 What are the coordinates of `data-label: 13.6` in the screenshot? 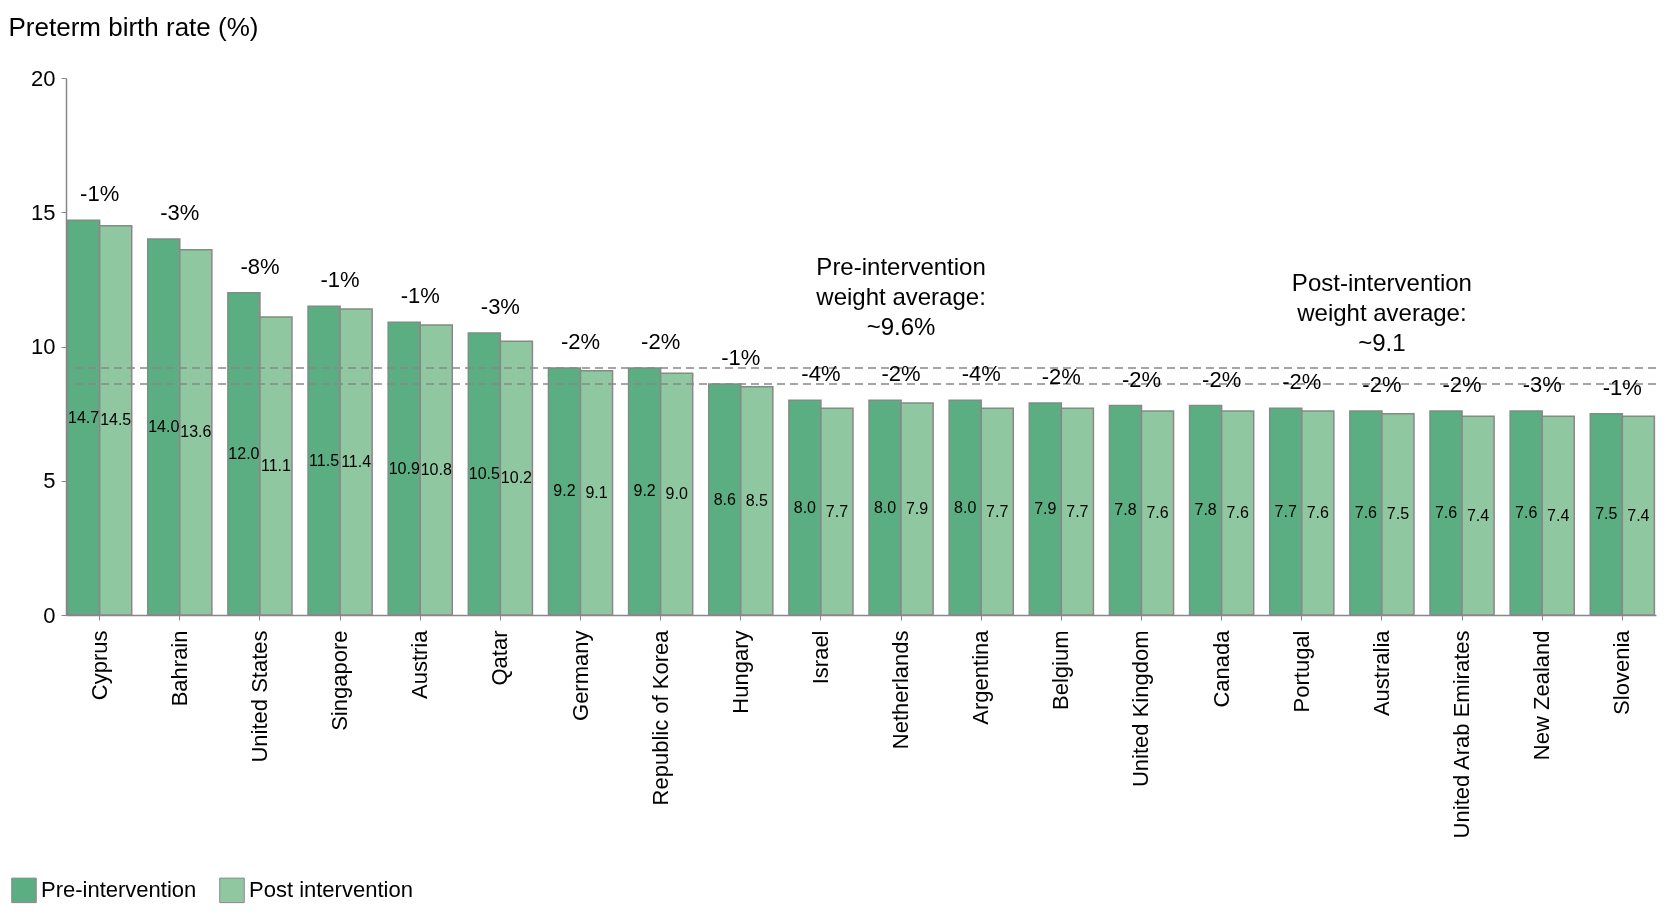 It's located at (196, 432).